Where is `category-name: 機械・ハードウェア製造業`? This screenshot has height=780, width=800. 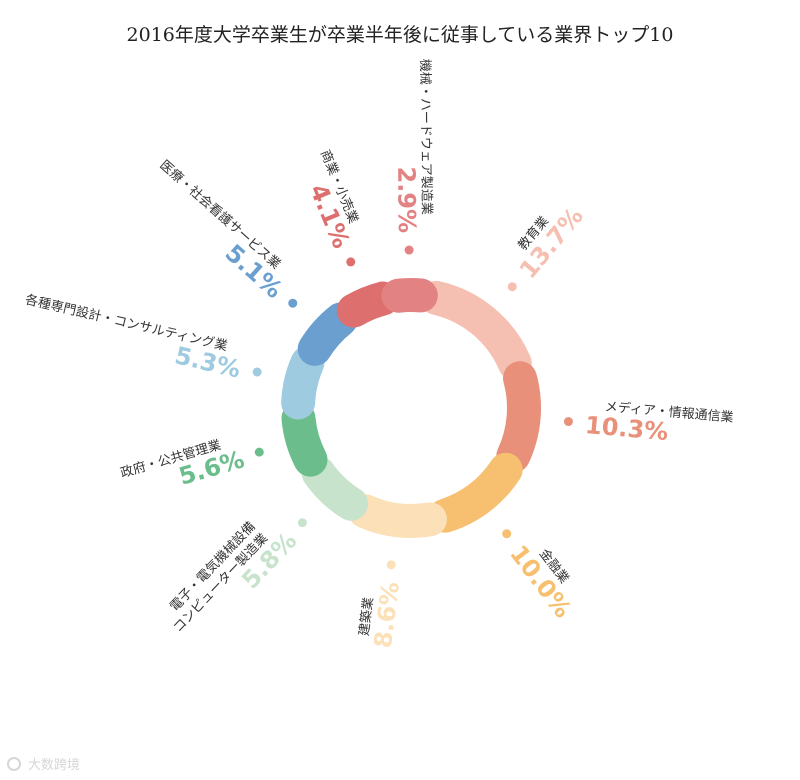
category-name: 機械・ハードウェア製造業 is located at coordinates (426, 137).